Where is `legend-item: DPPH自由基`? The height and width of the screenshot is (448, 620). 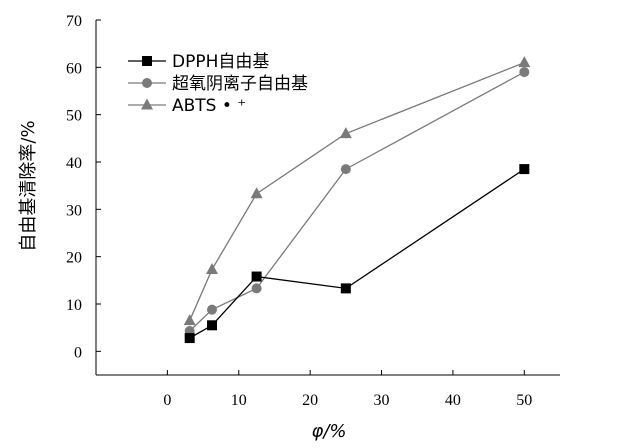
legend-item: DPPH自由基 is located at coordinates (198, 62).